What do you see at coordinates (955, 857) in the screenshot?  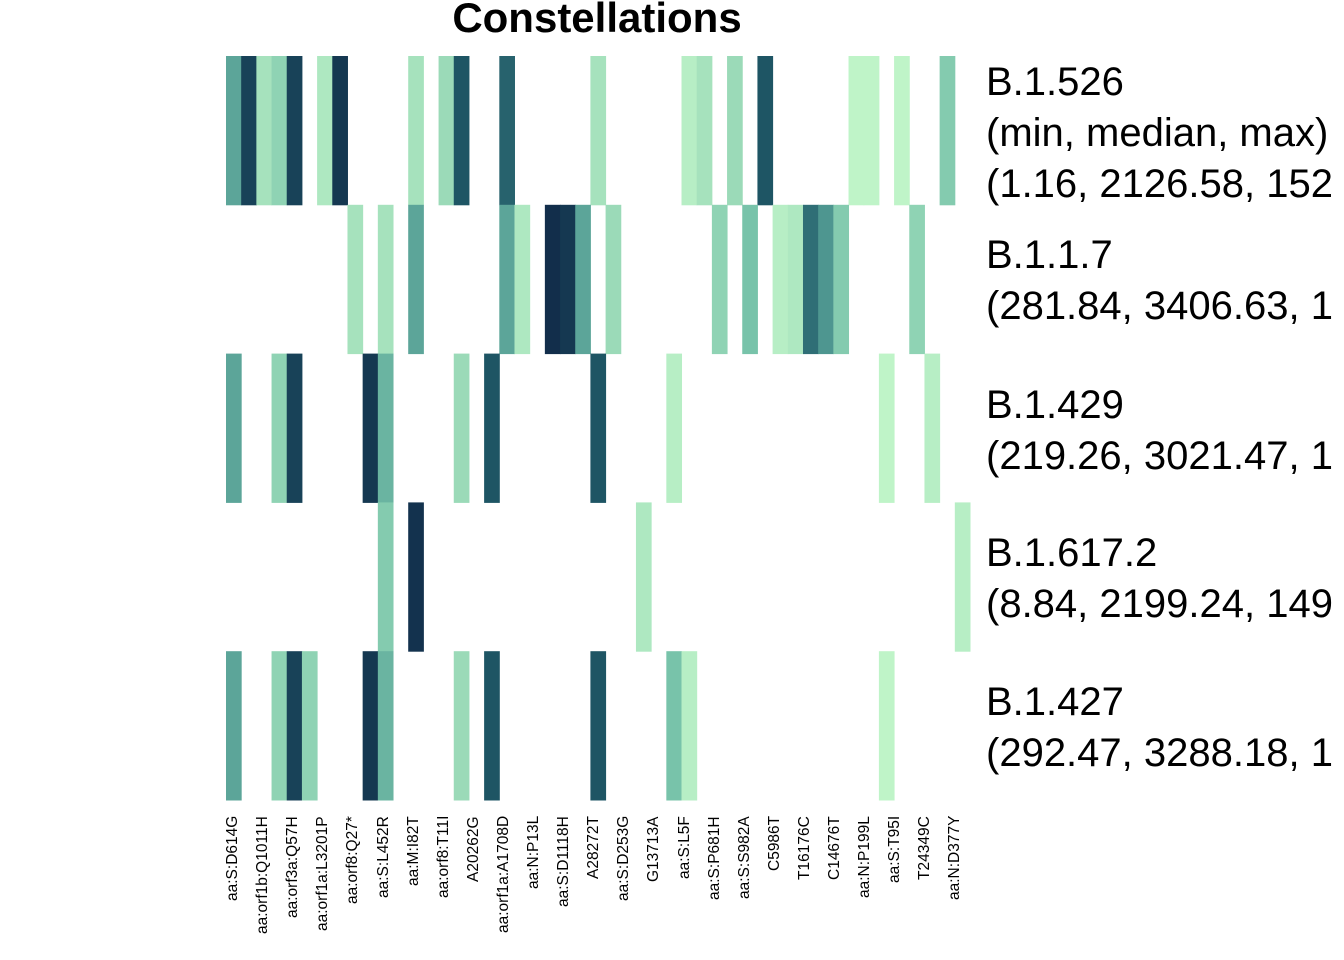 I see `column-label: aa:N:D377Y` at bounding box center [955, 857].